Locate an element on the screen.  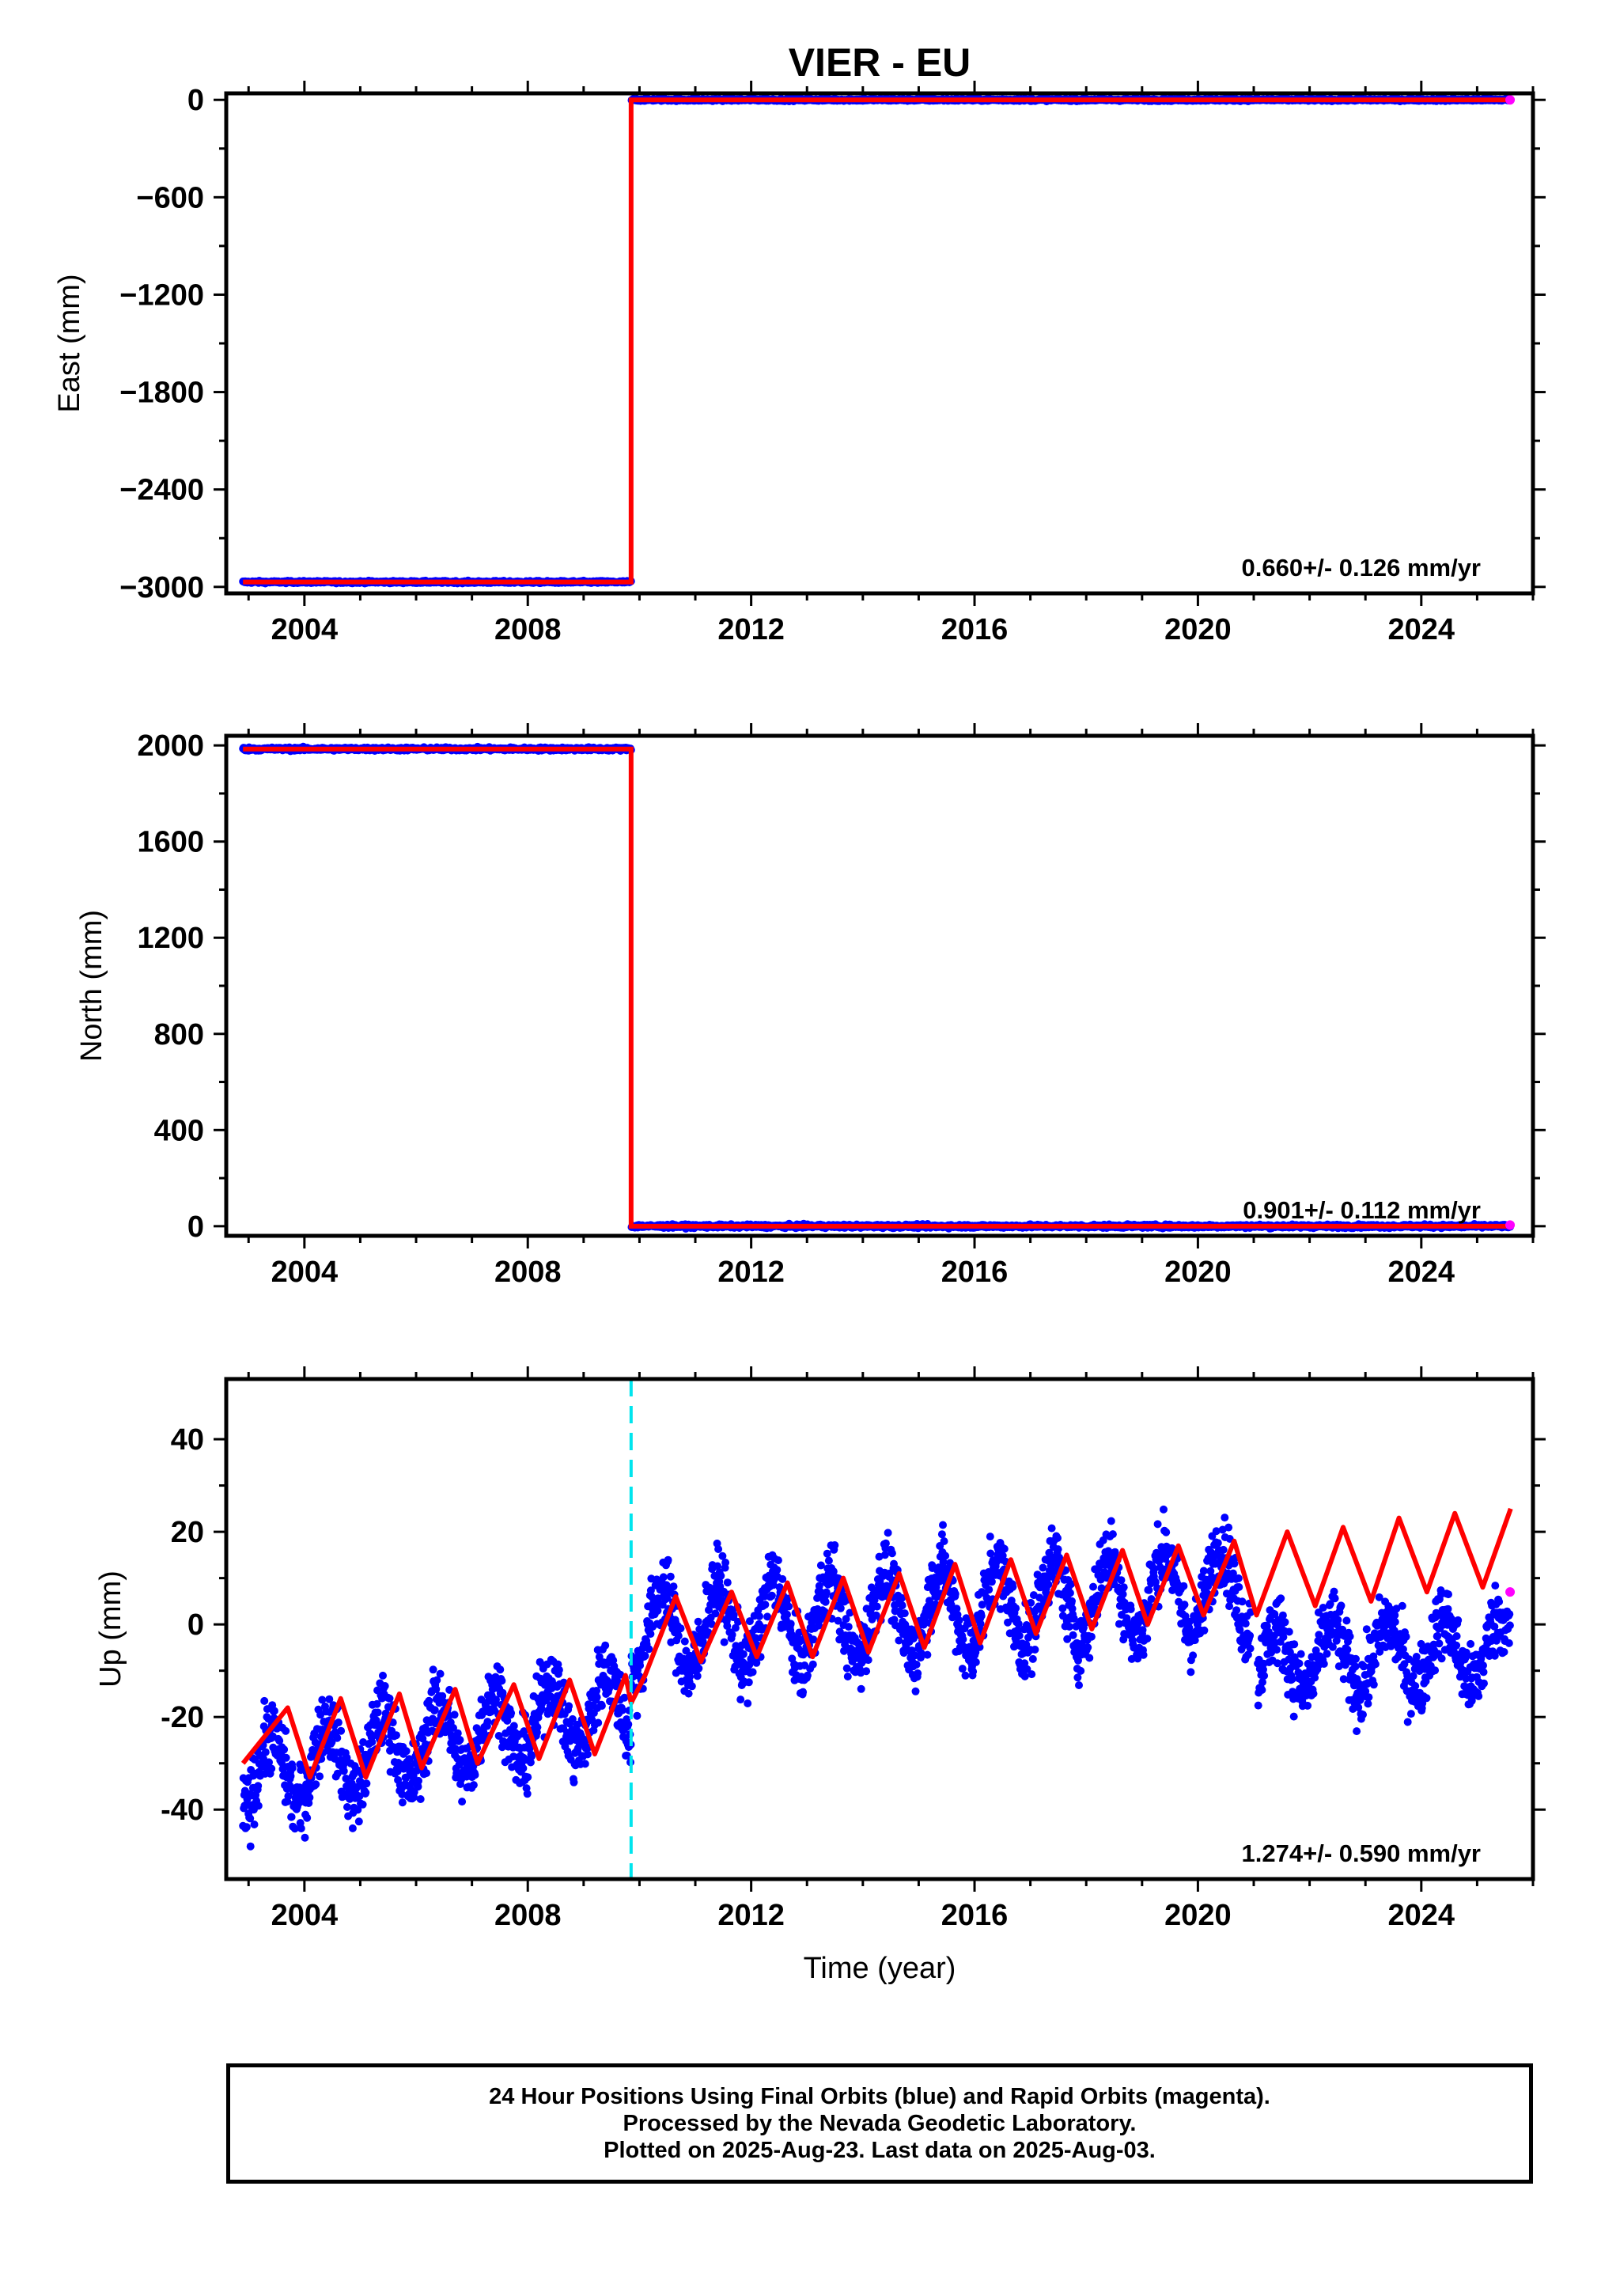
rate-annotation: 0.660+/- 0.126 mm/yr is located at coordinates (1362, 568).